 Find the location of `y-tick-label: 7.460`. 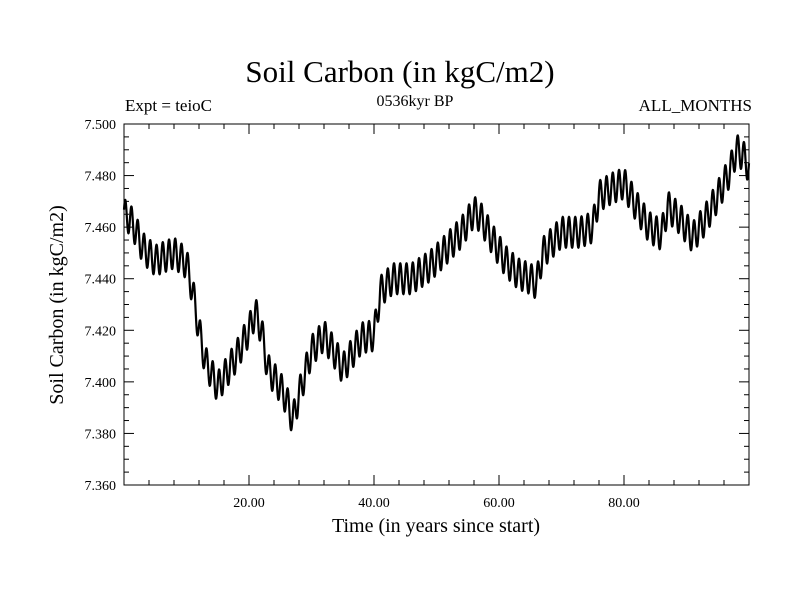

y-tick-label: 7.460 is located at coordinates (101, 228).